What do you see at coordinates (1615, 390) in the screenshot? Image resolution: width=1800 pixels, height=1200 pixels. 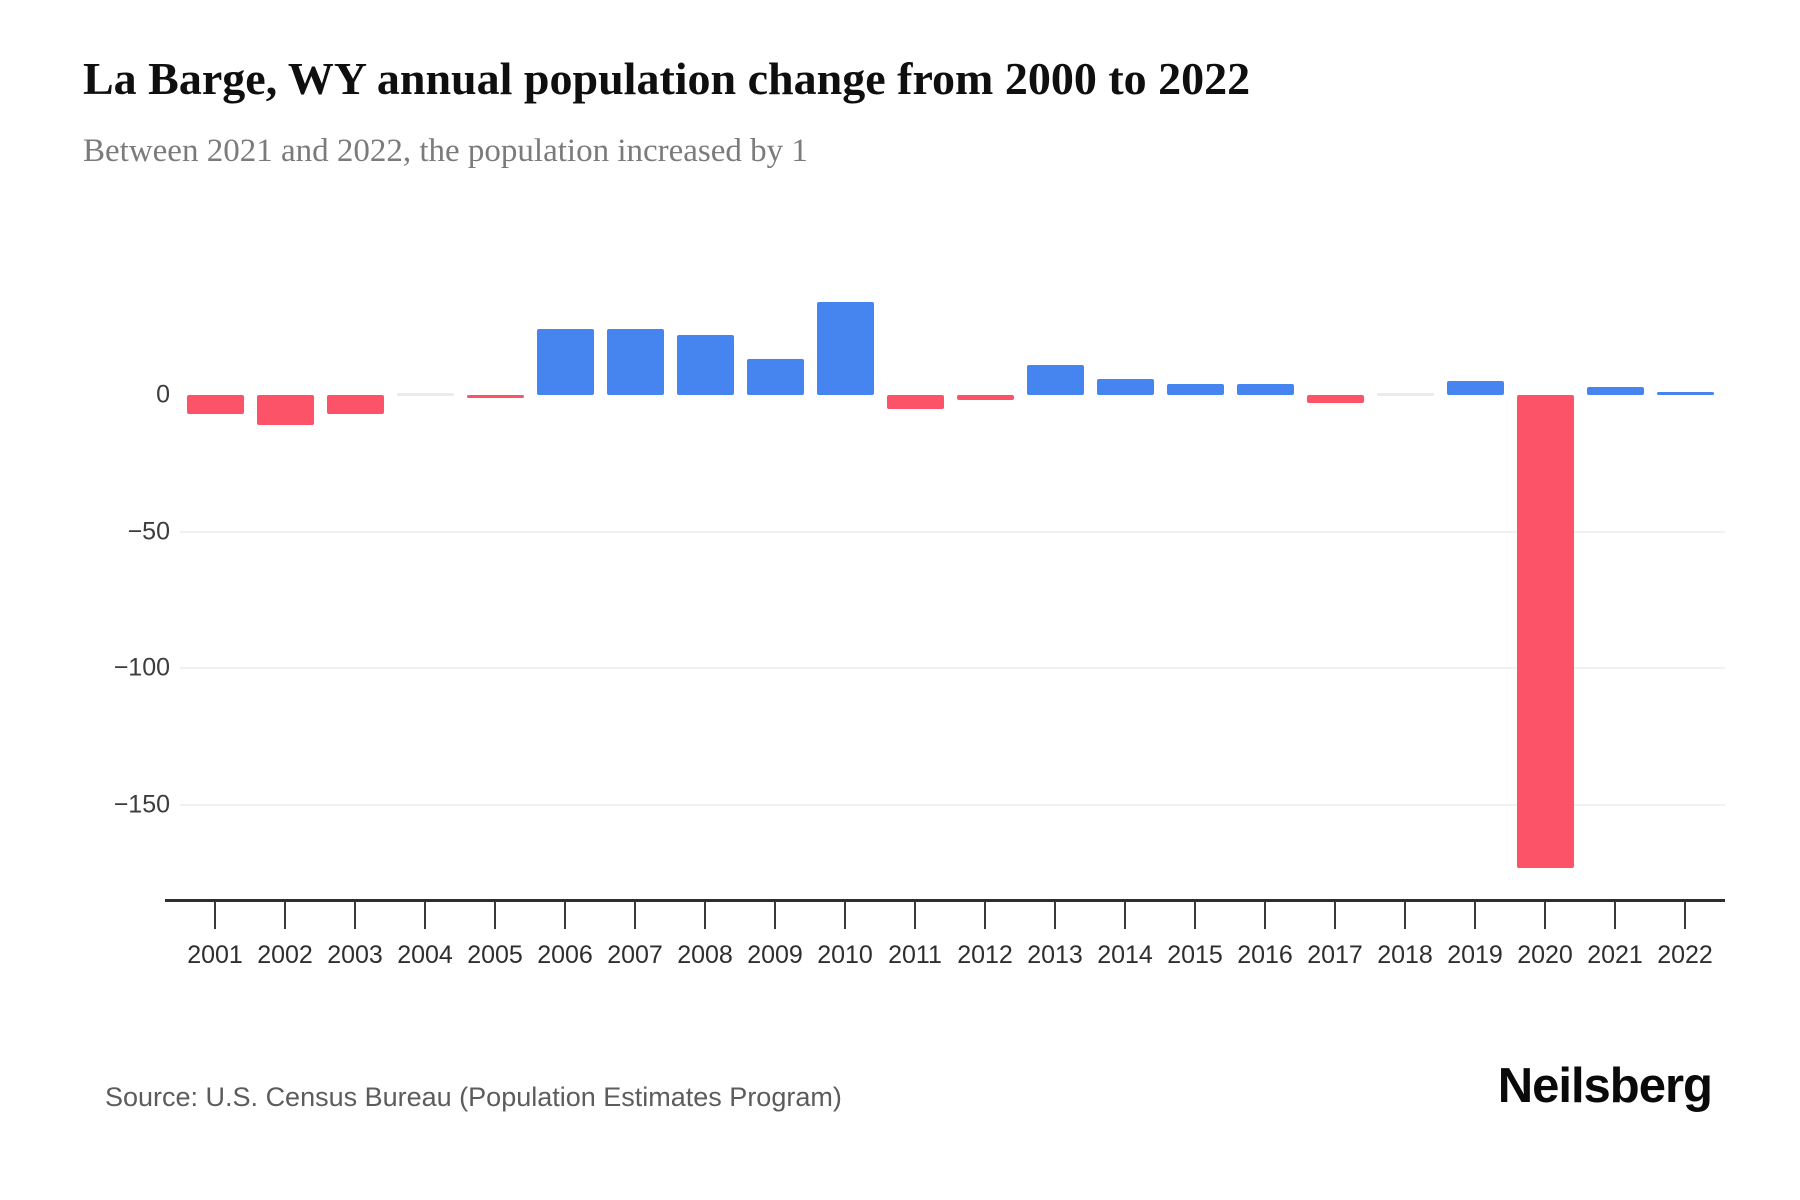 I see `bar-2021` at bounding box center [1615, 390].